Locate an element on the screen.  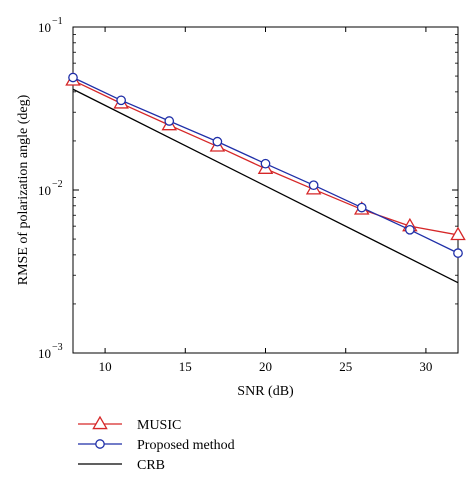
y-tick-exponent: −3 is located at coordinates (57, 347).